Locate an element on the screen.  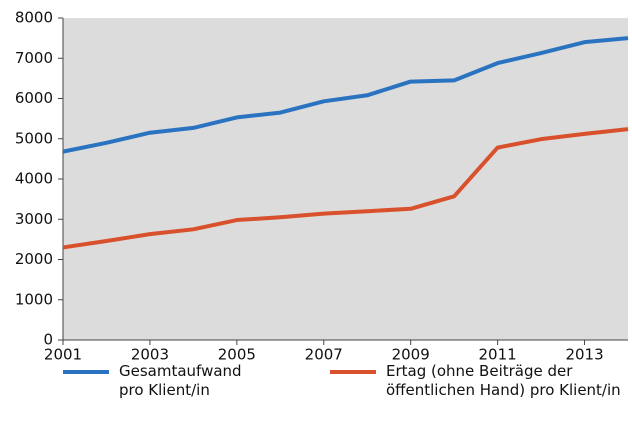
y-tick-label: 7000 is located at coordinates (34, 58).